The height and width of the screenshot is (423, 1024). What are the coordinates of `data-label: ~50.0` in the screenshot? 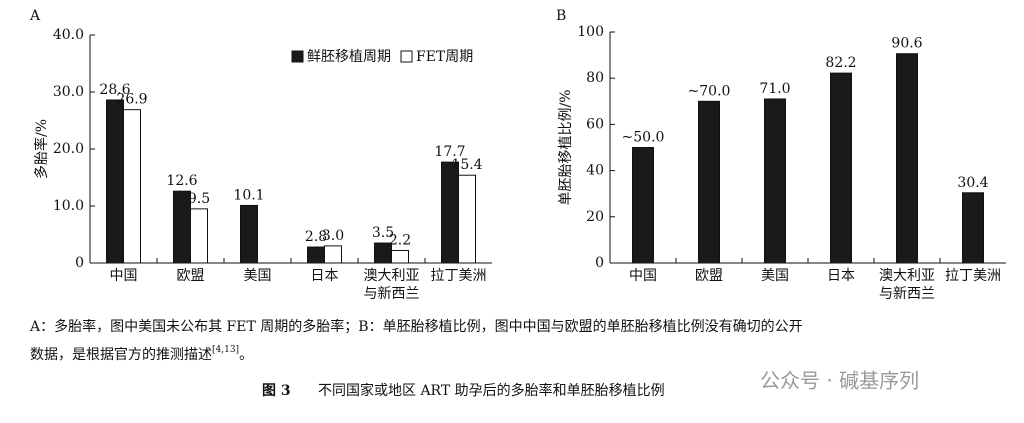 It's located at (643, 138).